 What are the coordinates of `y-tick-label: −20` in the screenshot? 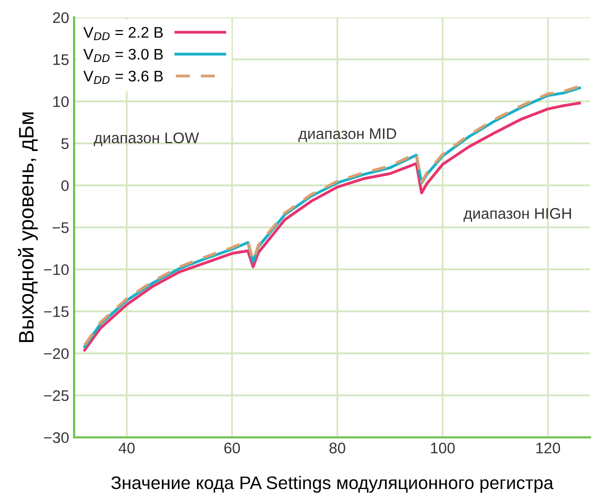 It's located at (56, 354).